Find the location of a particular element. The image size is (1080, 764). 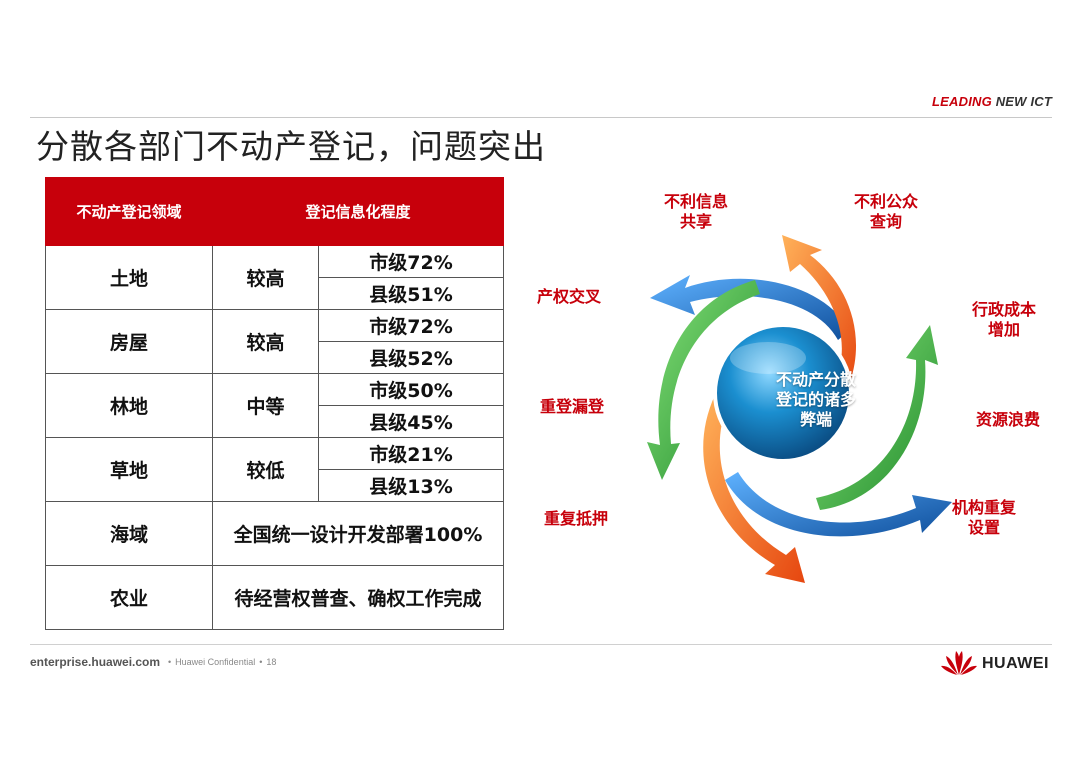

table-row: 海域 全国统一设计开发部署100% is located at coordinates (275, 533).